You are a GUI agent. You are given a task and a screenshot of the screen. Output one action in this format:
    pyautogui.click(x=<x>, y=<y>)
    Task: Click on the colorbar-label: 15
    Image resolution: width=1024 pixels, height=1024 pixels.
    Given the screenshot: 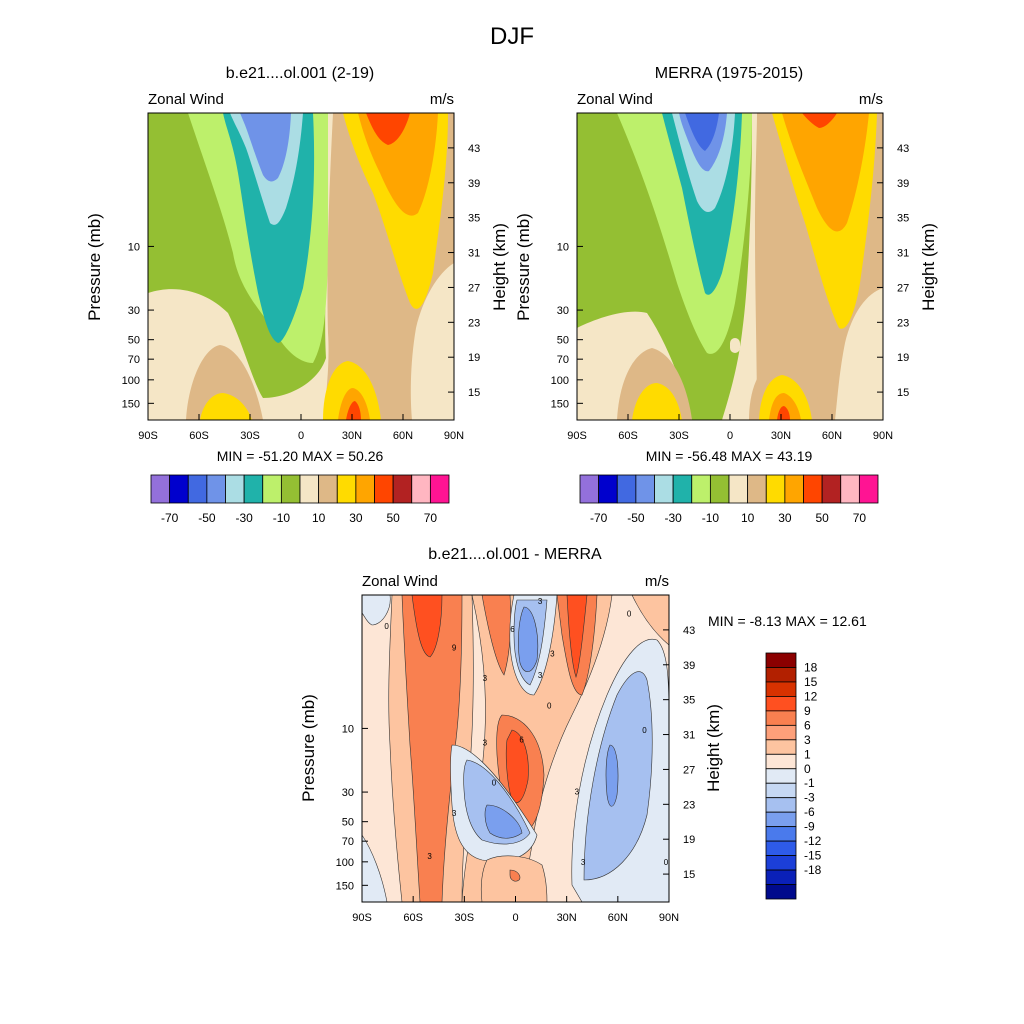 What is the action you would take?
    pyautogui.click(x=811, y=682)
    